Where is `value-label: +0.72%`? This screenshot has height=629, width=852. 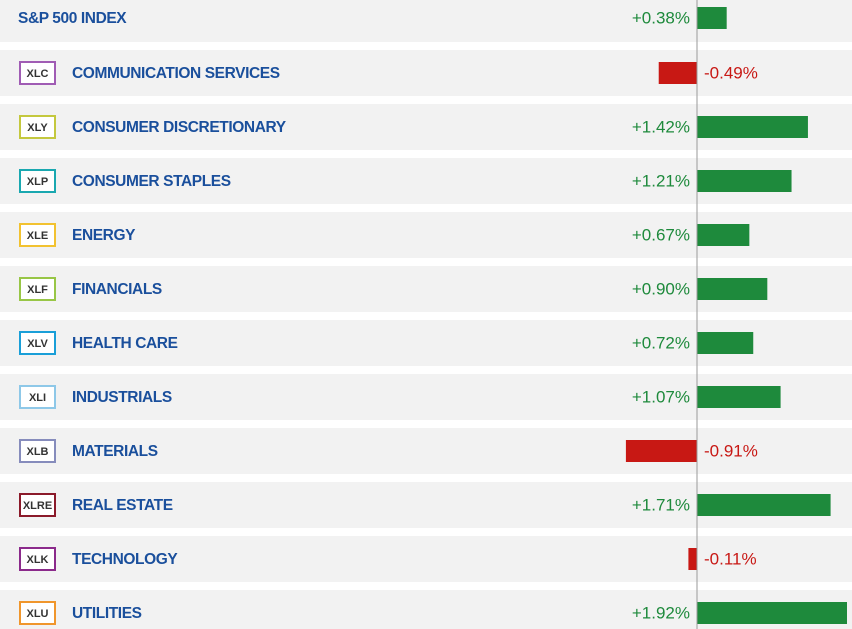 value-label: +0.72% is located at coordinates (661, 342).